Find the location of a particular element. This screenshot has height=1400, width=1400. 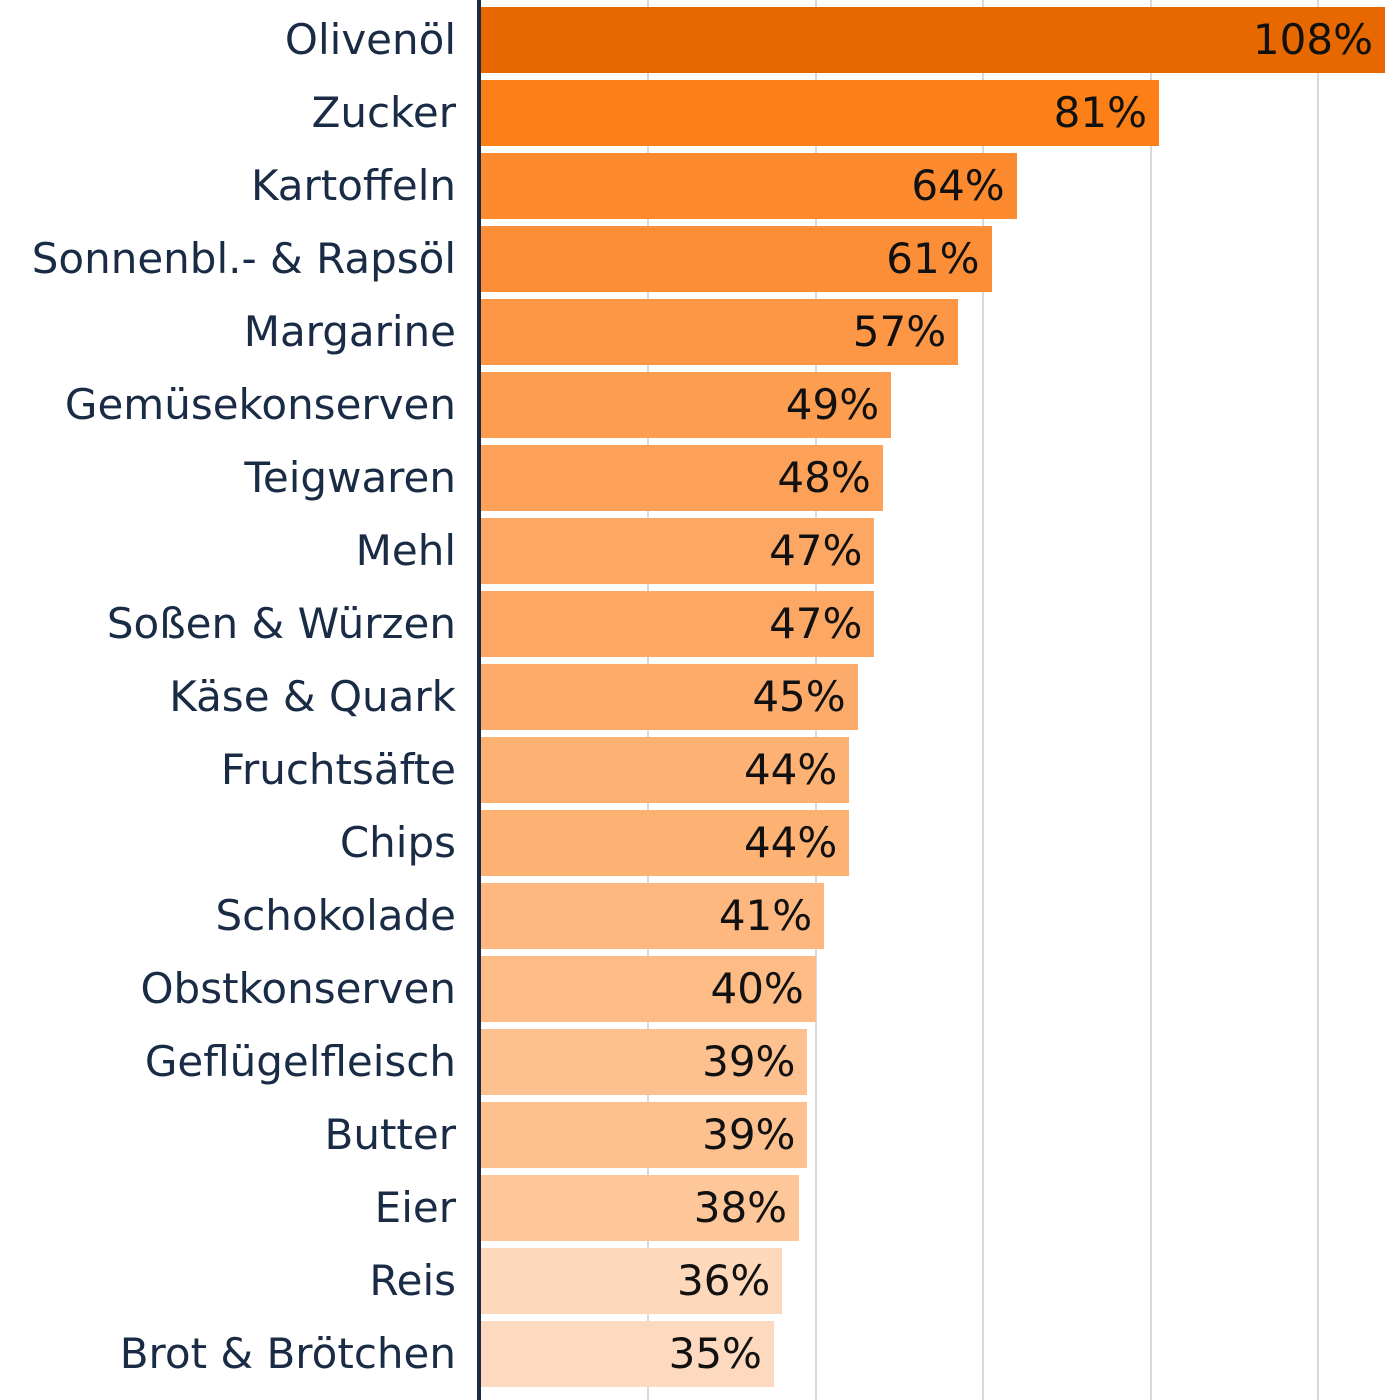

category-label: Olivenöl is located at coordinates (370, 39).